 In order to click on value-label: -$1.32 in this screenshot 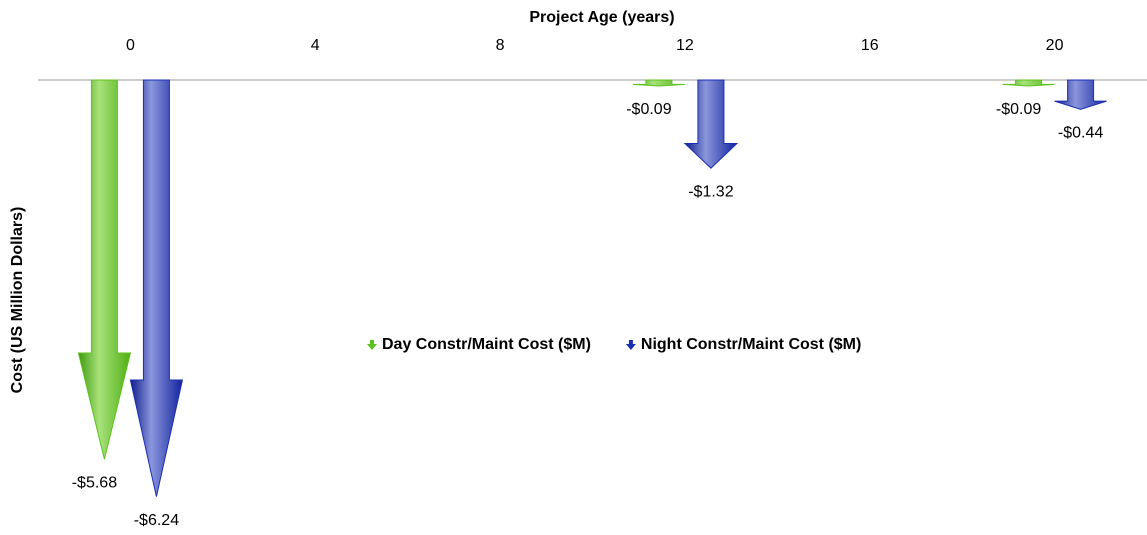, I will do `click(710, 191)`.